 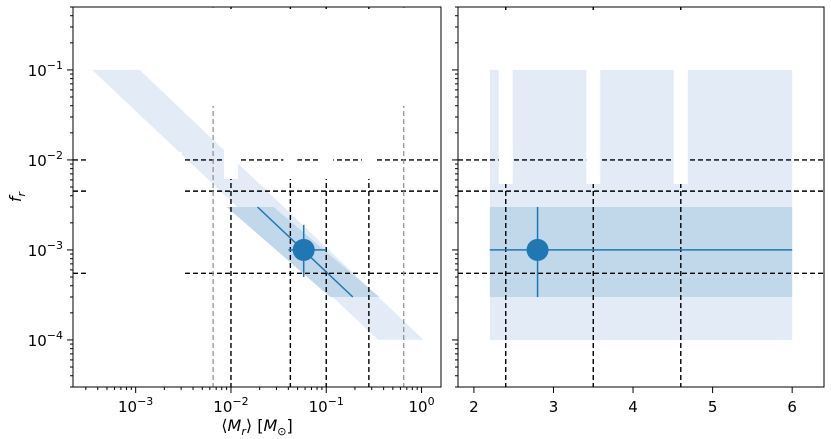 What do you see at coordinates (474, 407) in the screenshot?
I see `x-tick-label: 2` at bounding box center [474, 407].